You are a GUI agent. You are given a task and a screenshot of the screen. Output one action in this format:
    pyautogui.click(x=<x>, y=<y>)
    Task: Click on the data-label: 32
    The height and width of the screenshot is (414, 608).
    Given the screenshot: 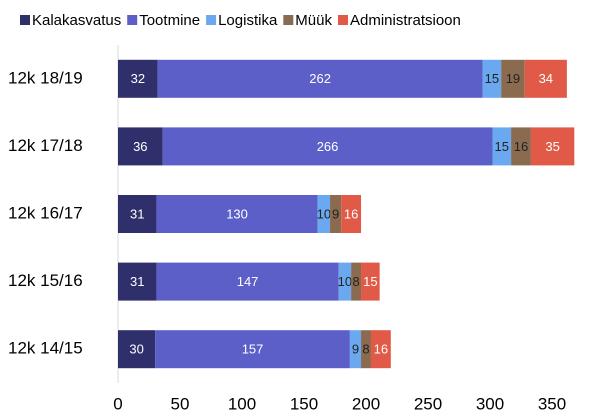 What is the action you would take?
    pyautogui.click(x=138, y=78)
    